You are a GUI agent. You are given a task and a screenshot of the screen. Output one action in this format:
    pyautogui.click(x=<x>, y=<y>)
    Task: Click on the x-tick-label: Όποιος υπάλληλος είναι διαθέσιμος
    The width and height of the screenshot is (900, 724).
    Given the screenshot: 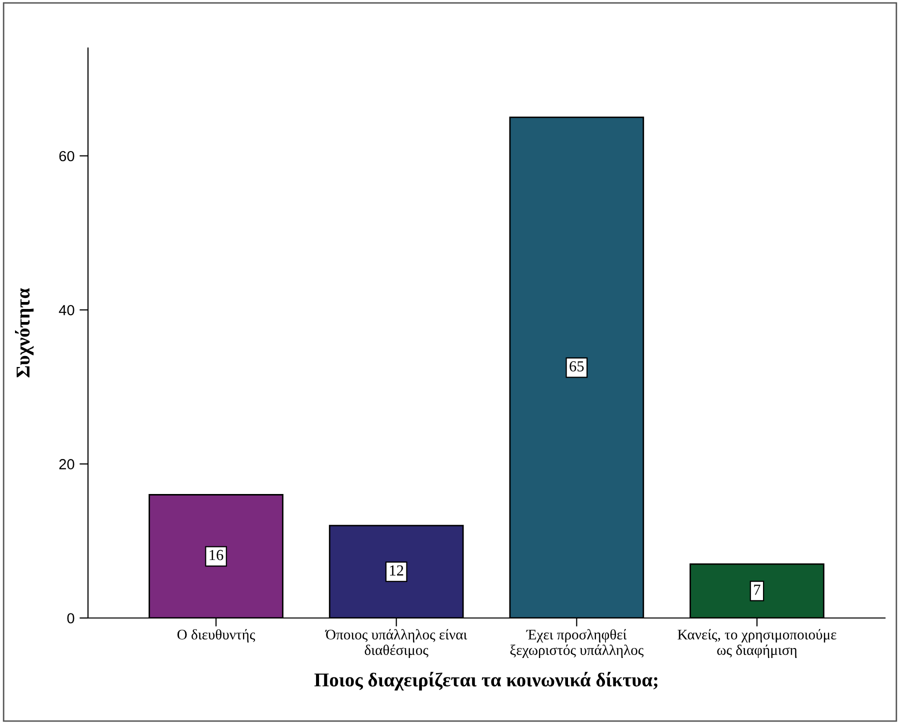 What is the action you would take?
    pyautogui.click(x=396, y=643)
    